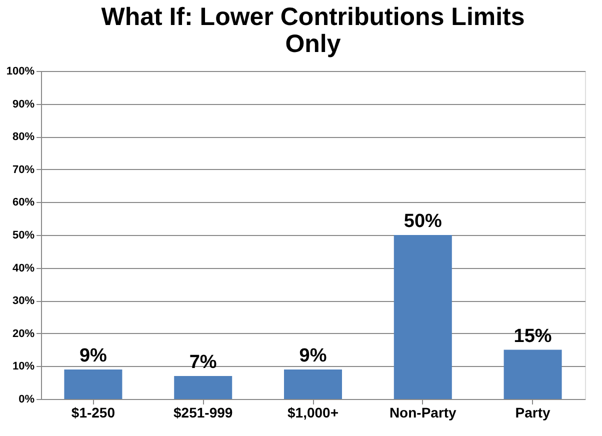 This screenshot has width=602, height=436. What do you see at coordinates (533, 412) in the screenshot?
I see `x-tick-label: Party` at bounding box center [533, 412].